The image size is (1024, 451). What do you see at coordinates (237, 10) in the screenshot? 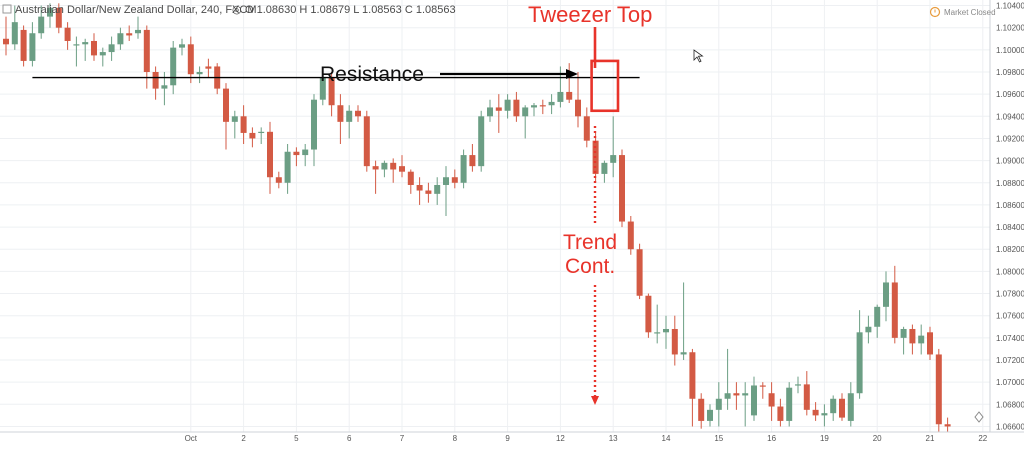
I see `visibility-eye-icon: ◎` at bounding box center [237, 10].